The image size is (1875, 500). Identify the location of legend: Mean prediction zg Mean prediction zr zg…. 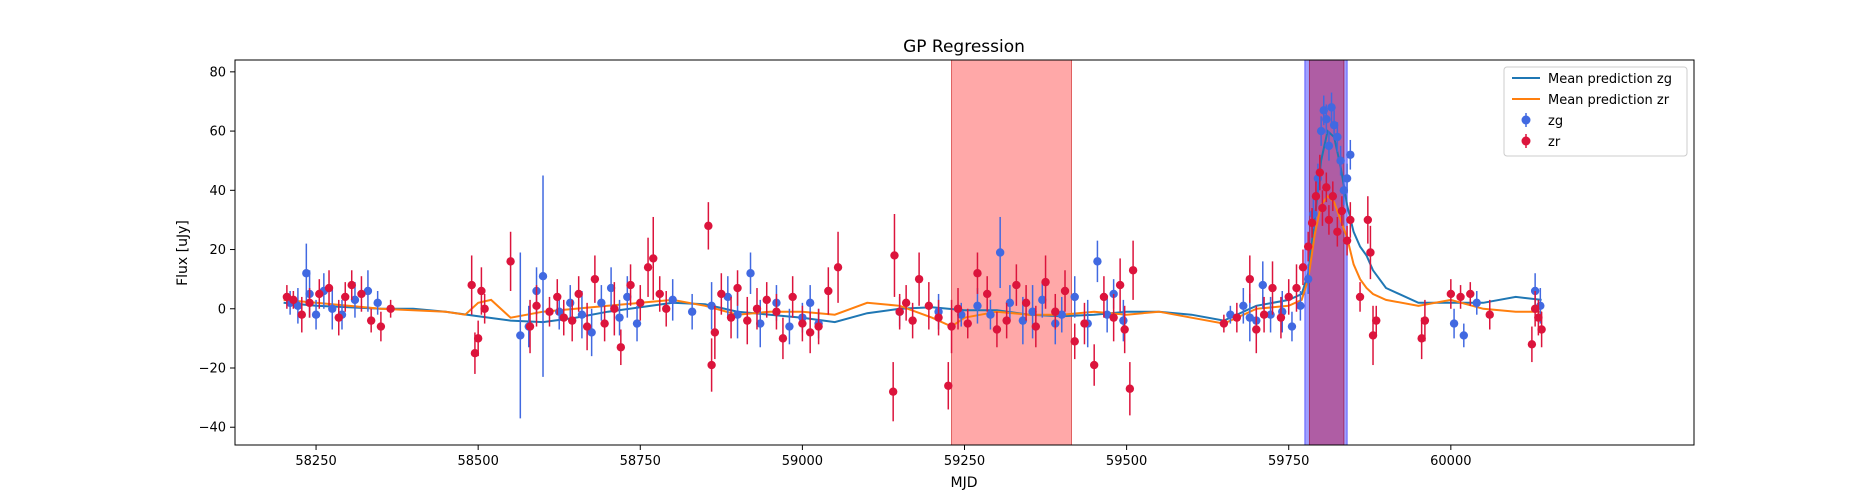
(1595, 111).